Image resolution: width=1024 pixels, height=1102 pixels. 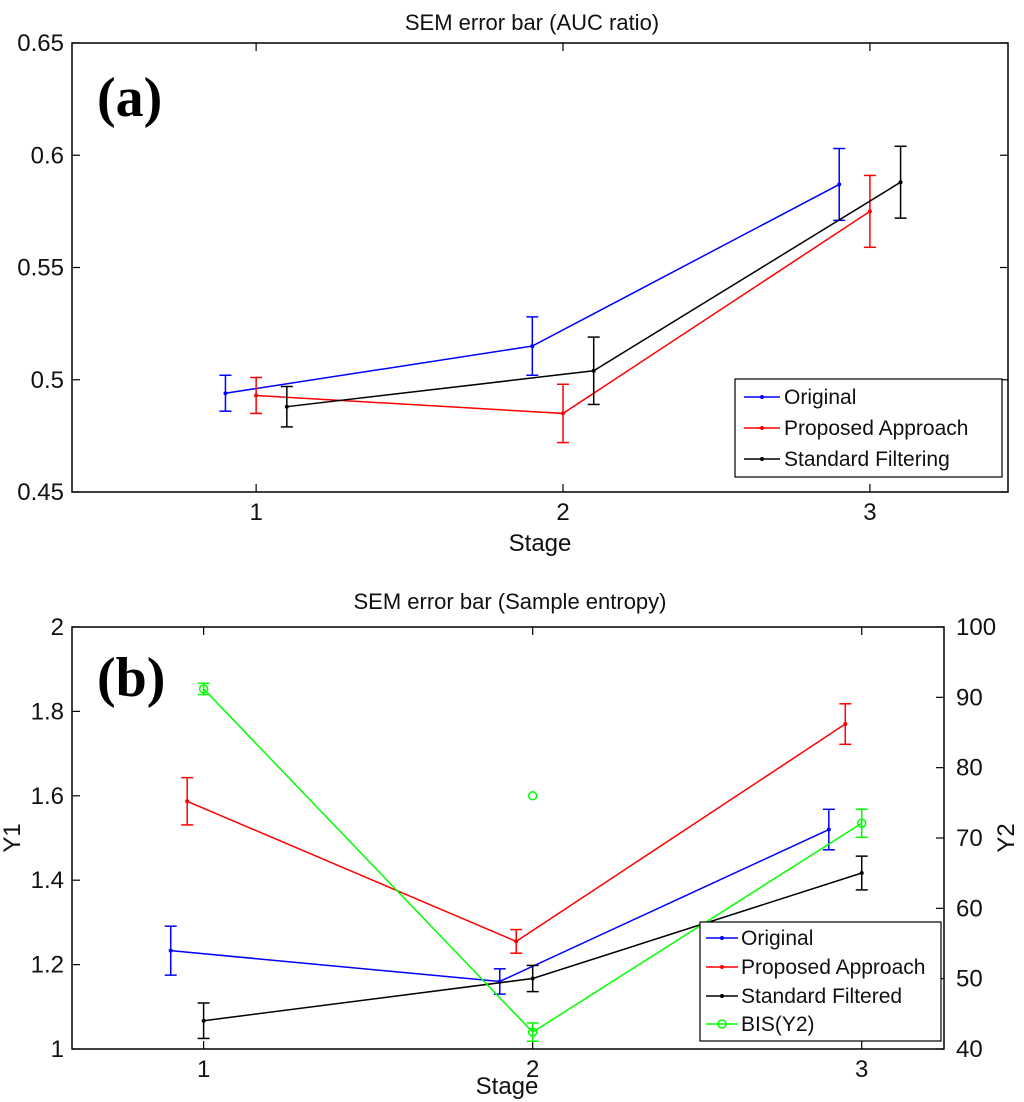 What do you see at coordinates (47, 880) in the screenshot?
I see `y-tick-label: 1.4` at bounding box center [47, 880].